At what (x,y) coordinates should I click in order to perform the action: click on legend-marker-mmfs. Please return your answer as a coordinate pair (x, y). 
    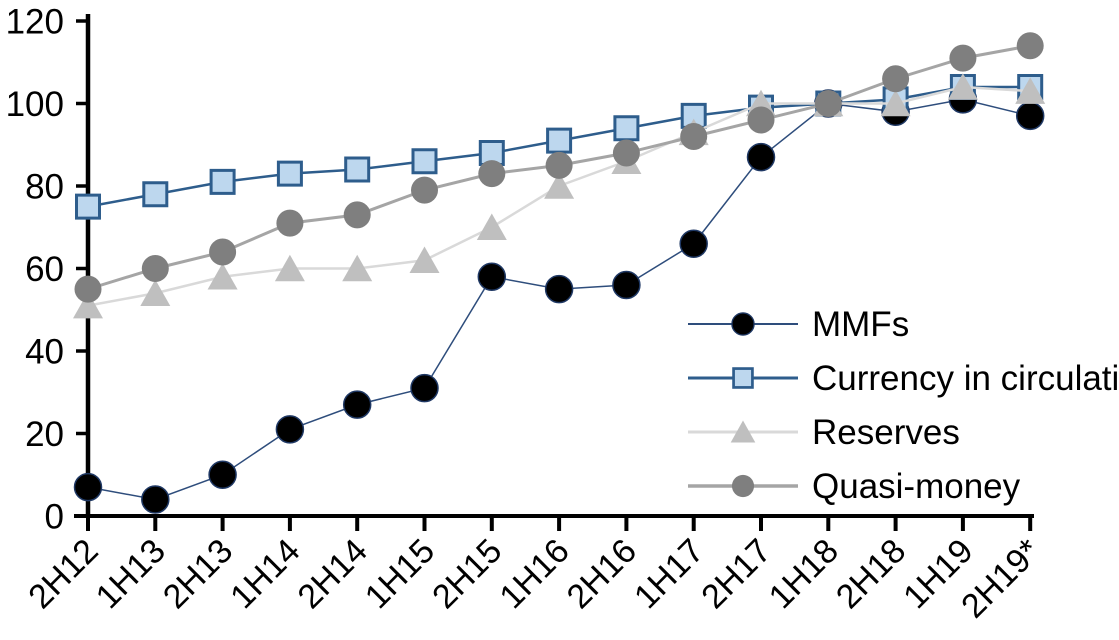
    Looking at the image, I should click on (743, 324).